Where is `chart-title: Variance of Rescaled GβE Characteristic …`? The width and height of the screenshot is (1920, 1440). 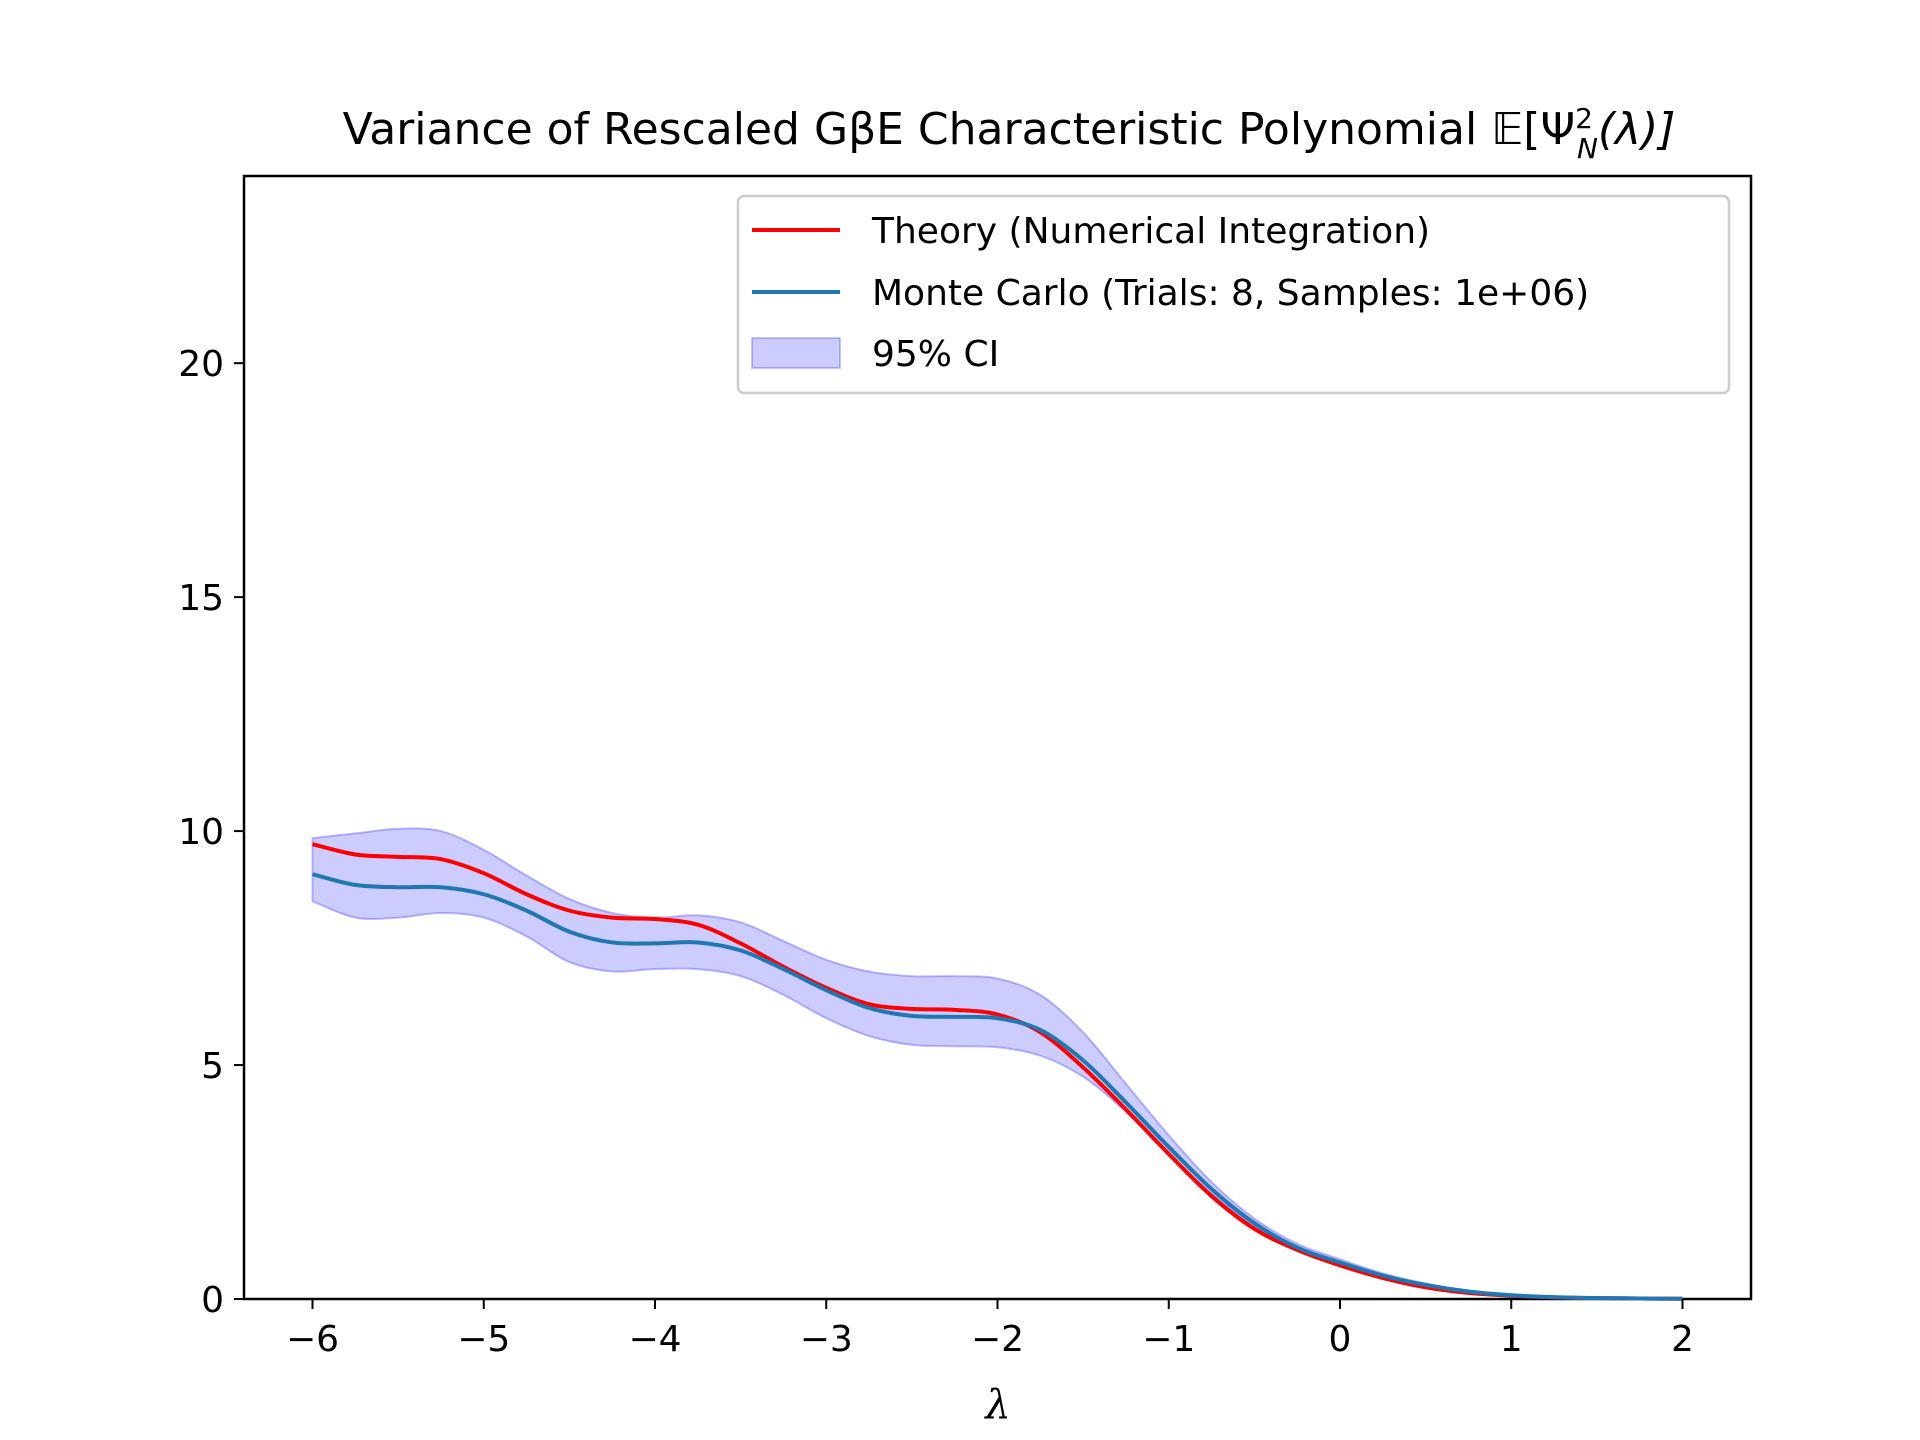 chart-title: Variance of Rescaled GβE Characteristic … is located at coordinates (1009, 133).